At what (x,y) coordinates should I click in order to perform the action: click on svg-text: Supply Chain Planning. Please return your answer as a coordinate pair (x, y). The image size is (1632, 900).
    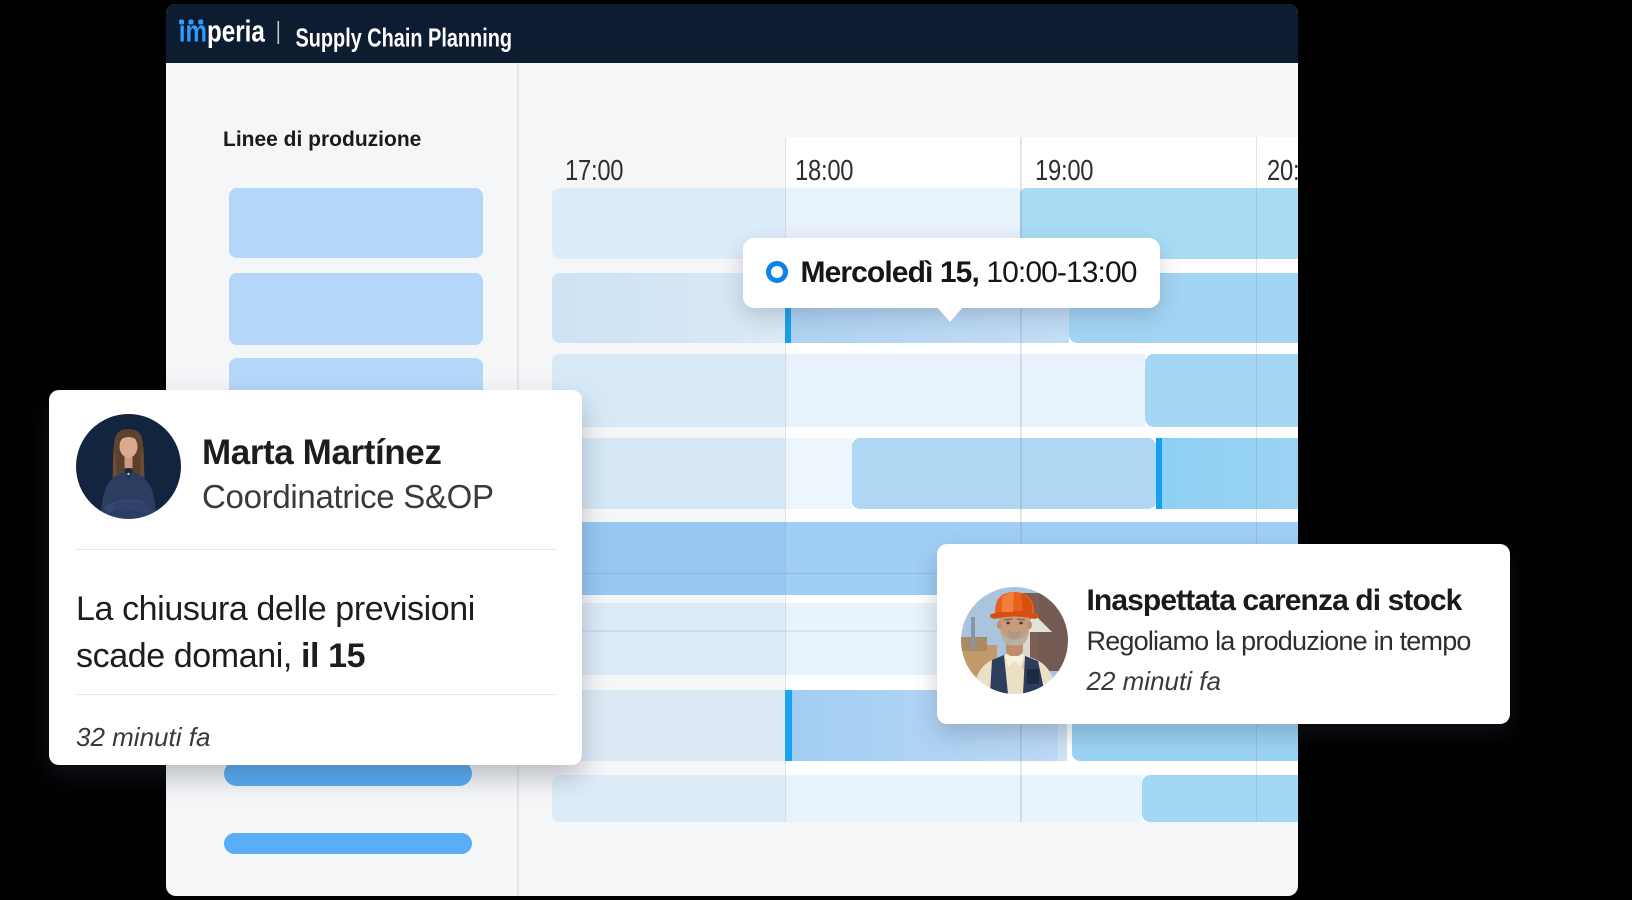
    Looking at the image, I should click on (403, 37).